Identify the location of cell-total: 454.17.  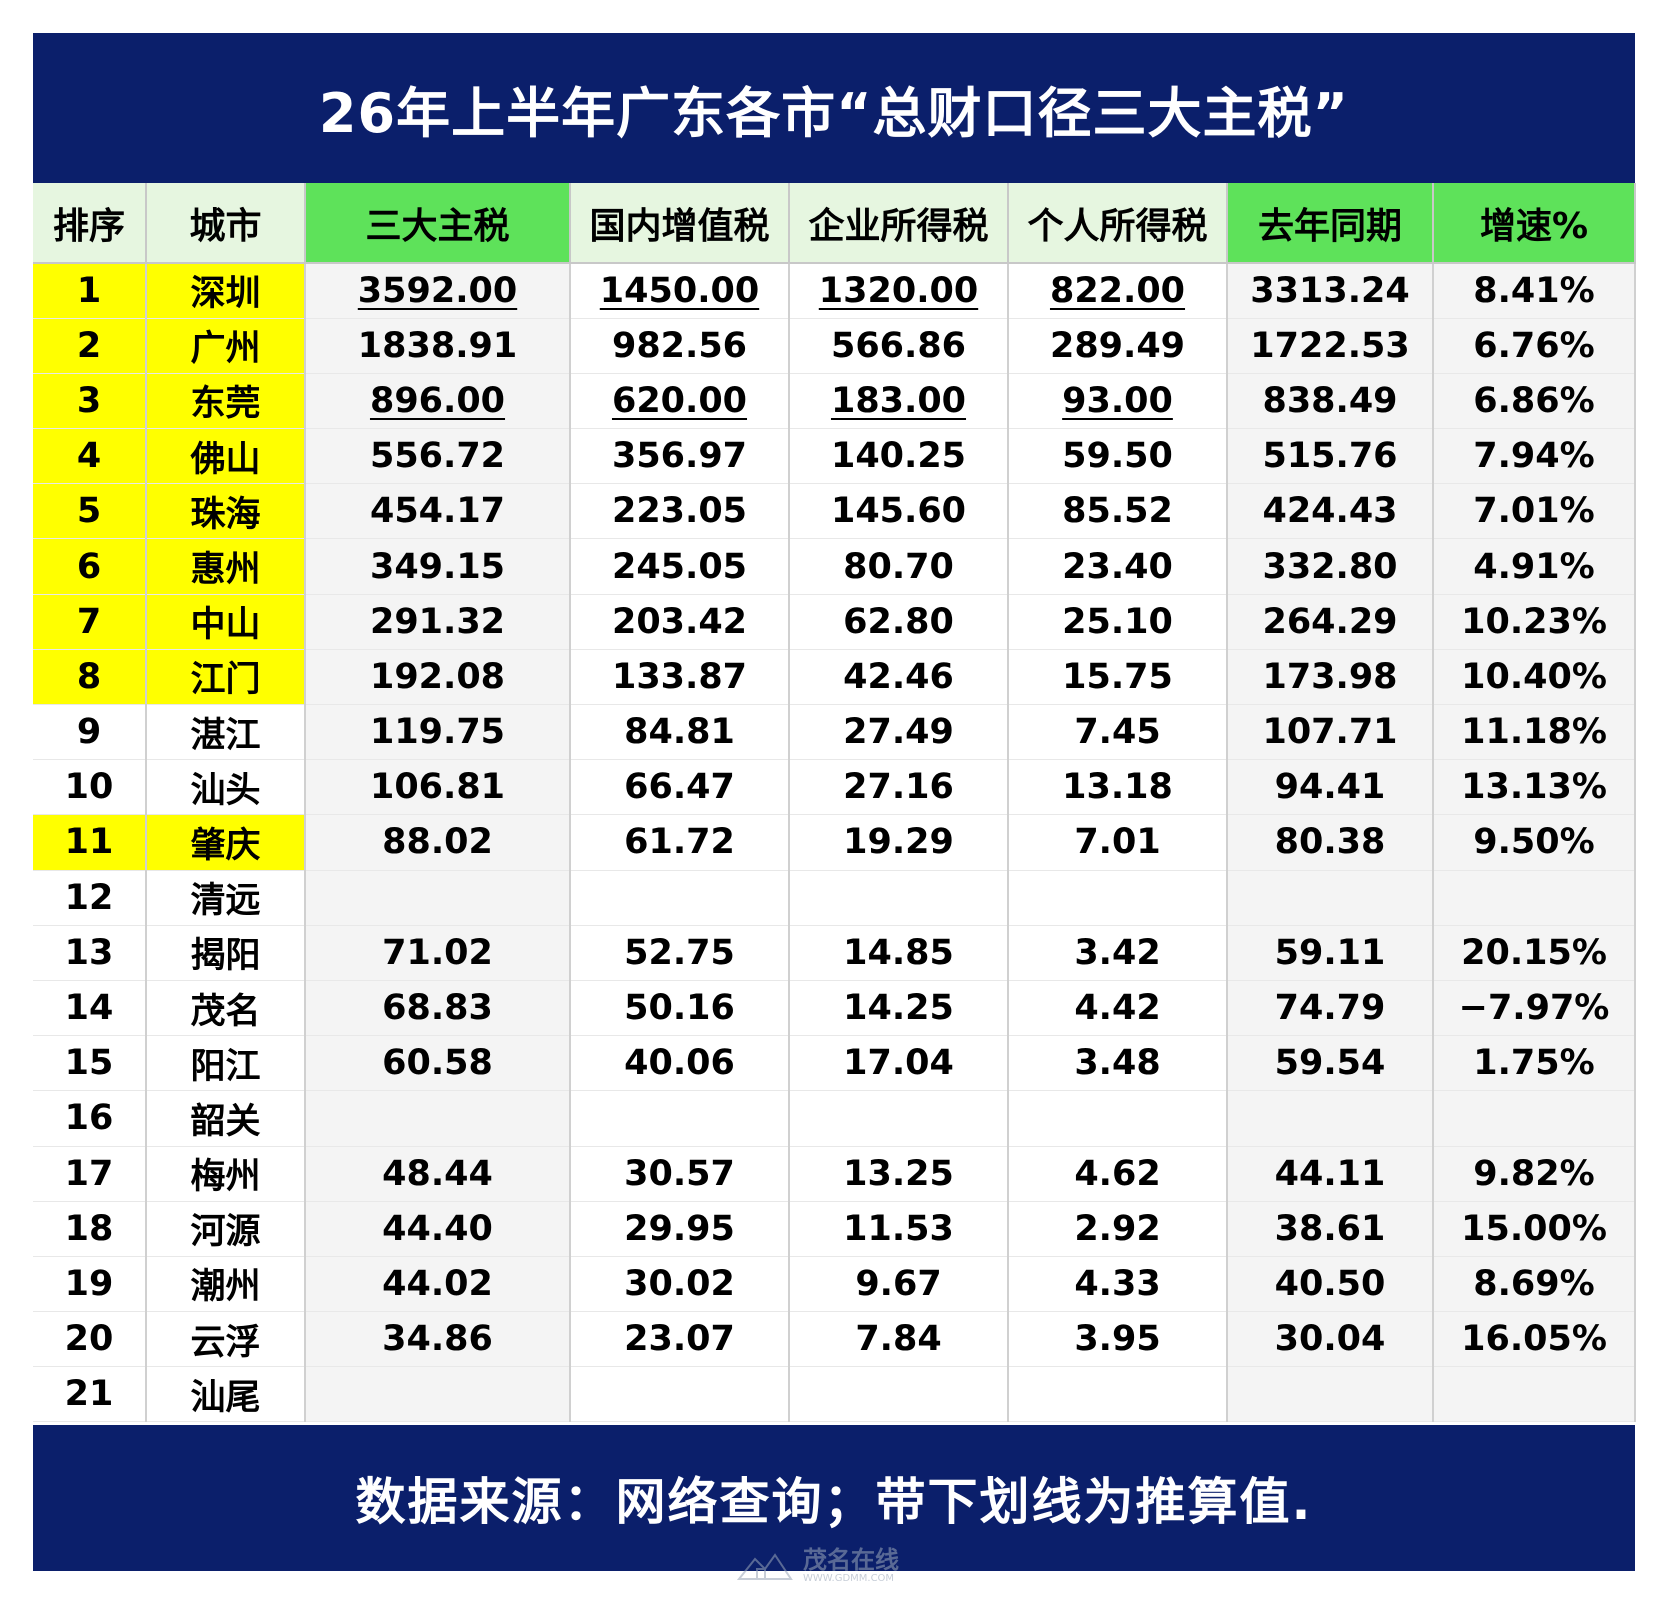
(438, 511).